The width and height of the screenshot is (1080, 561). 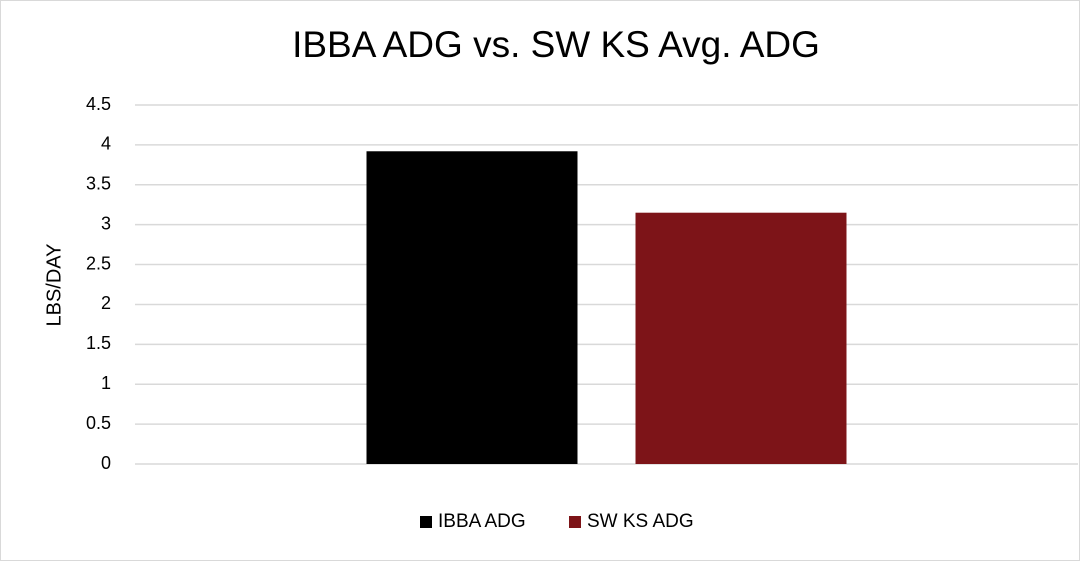 What do you see at coordinates (98, 343) in the screenshot?
I see `y-tick-label: 1.5` at bounding box center [98, 343].